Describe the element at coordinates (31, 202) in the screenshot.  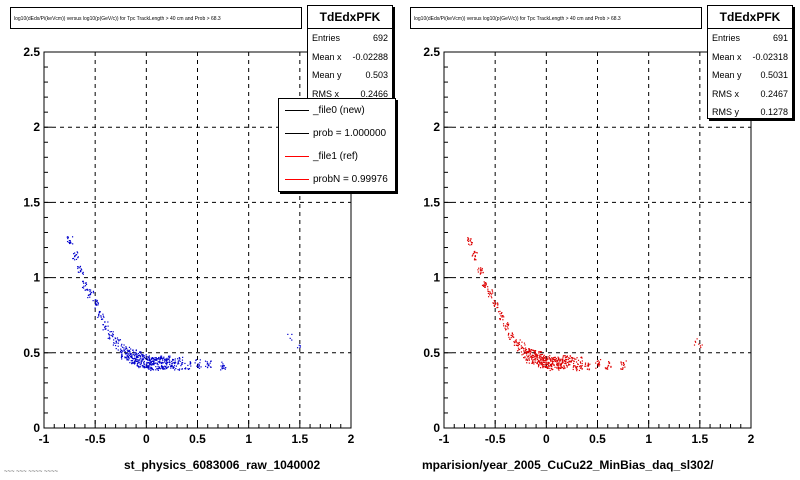
I see `y-tick-label: 1.5` at that location.